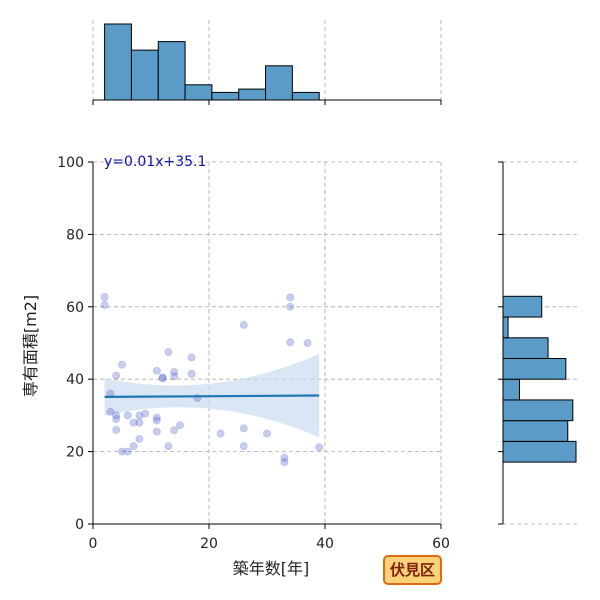 Image resolution: width=600 pixels, height=600 pixels. I want to click on x-tick-label: 20, so click(209, 544).